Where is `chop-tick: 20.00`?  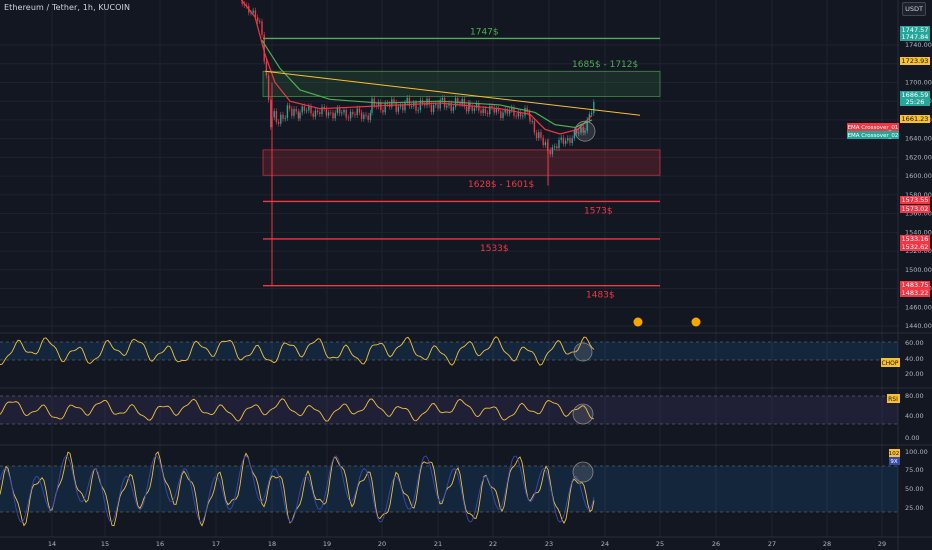
chop-tick: 20.00 is located at coordinates (914, 374).